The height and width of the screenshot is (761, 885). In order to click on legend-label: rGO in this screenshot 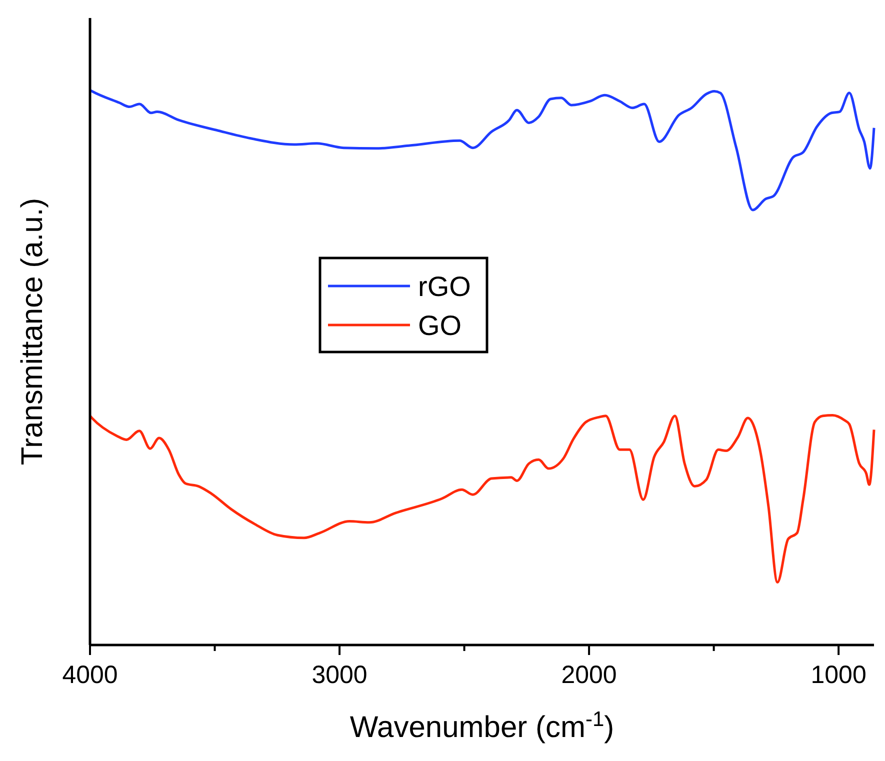, I will do `click(444, 286)`.